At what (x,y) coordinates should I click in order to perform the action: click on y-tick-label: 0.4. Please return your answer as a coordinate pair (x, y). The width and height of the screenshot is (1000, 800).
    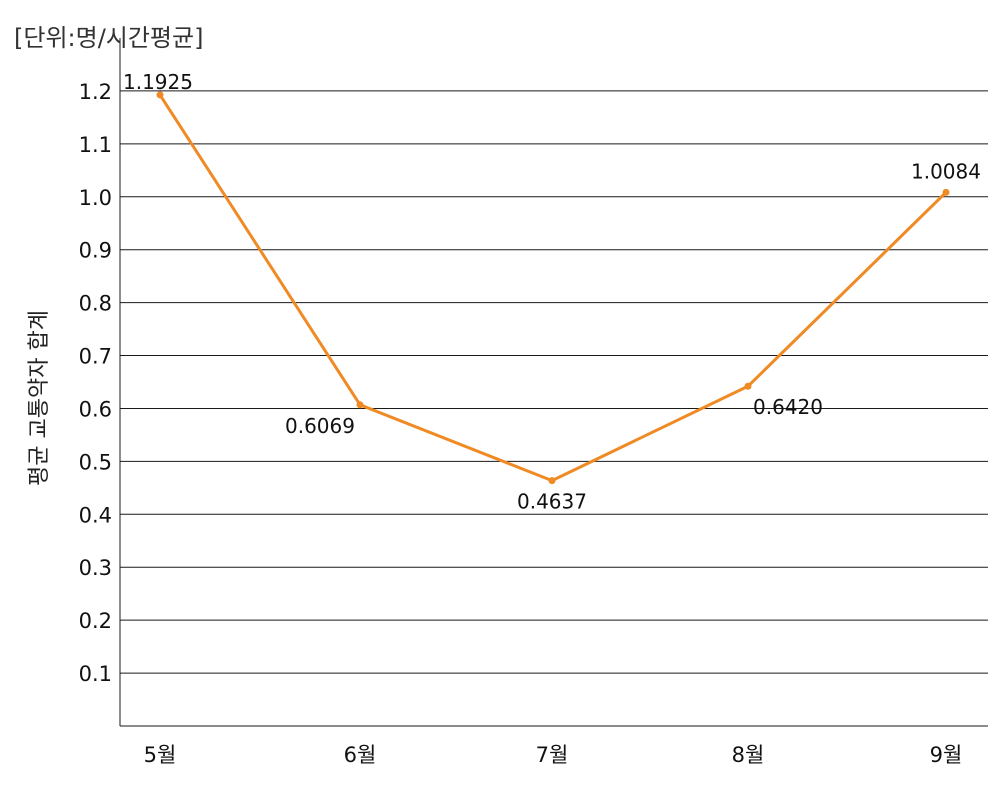
    Looking at the image, I should click on (95, 515).